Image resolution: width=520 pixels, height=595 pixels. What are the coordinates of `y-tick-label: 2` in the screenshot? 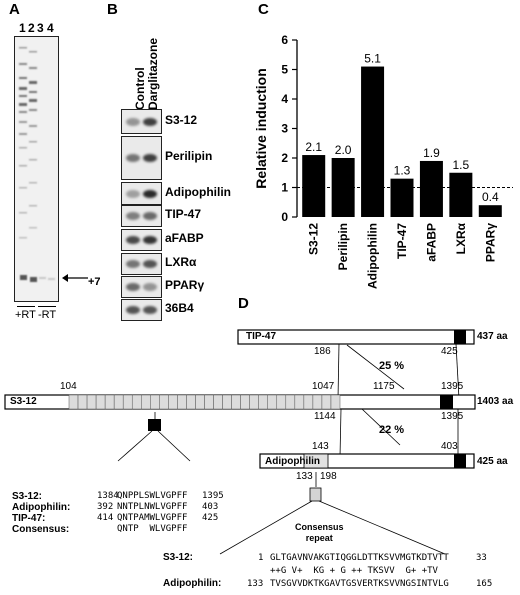 It's located at (284, 158).